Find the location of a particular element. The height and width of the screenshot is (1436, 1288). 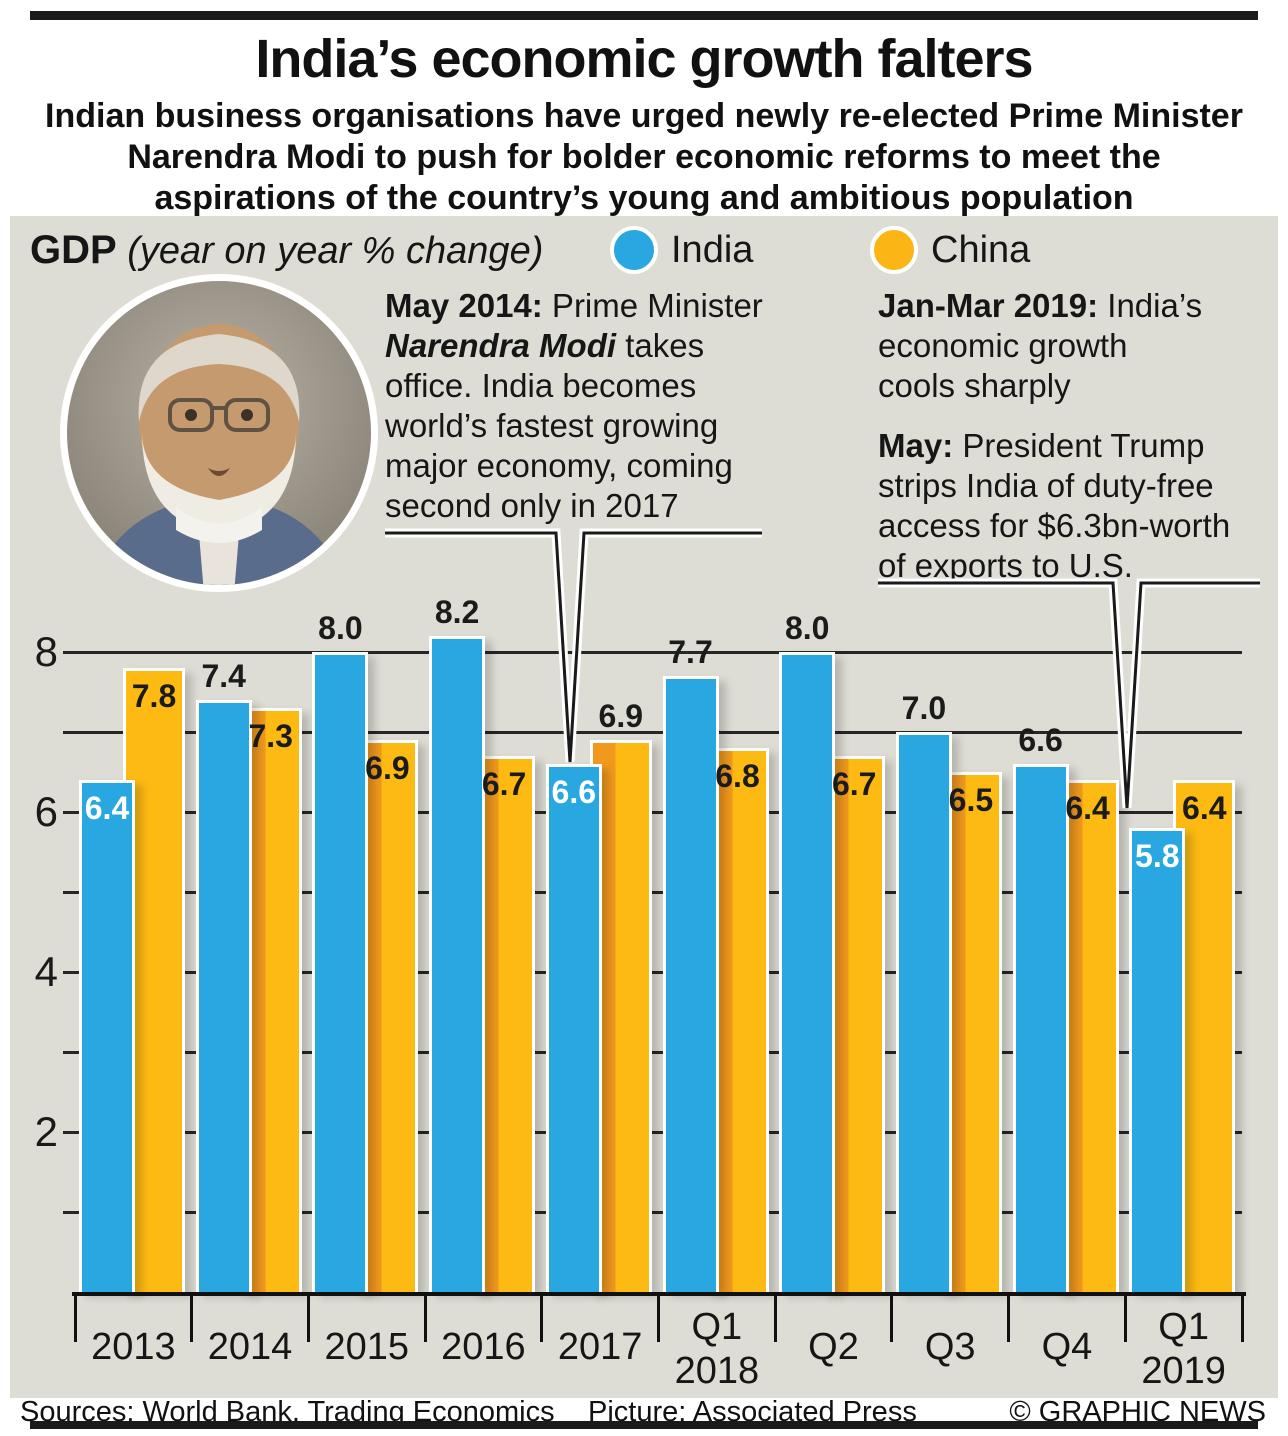

y-axis-label: 4 is located at coordinates (46, 971).